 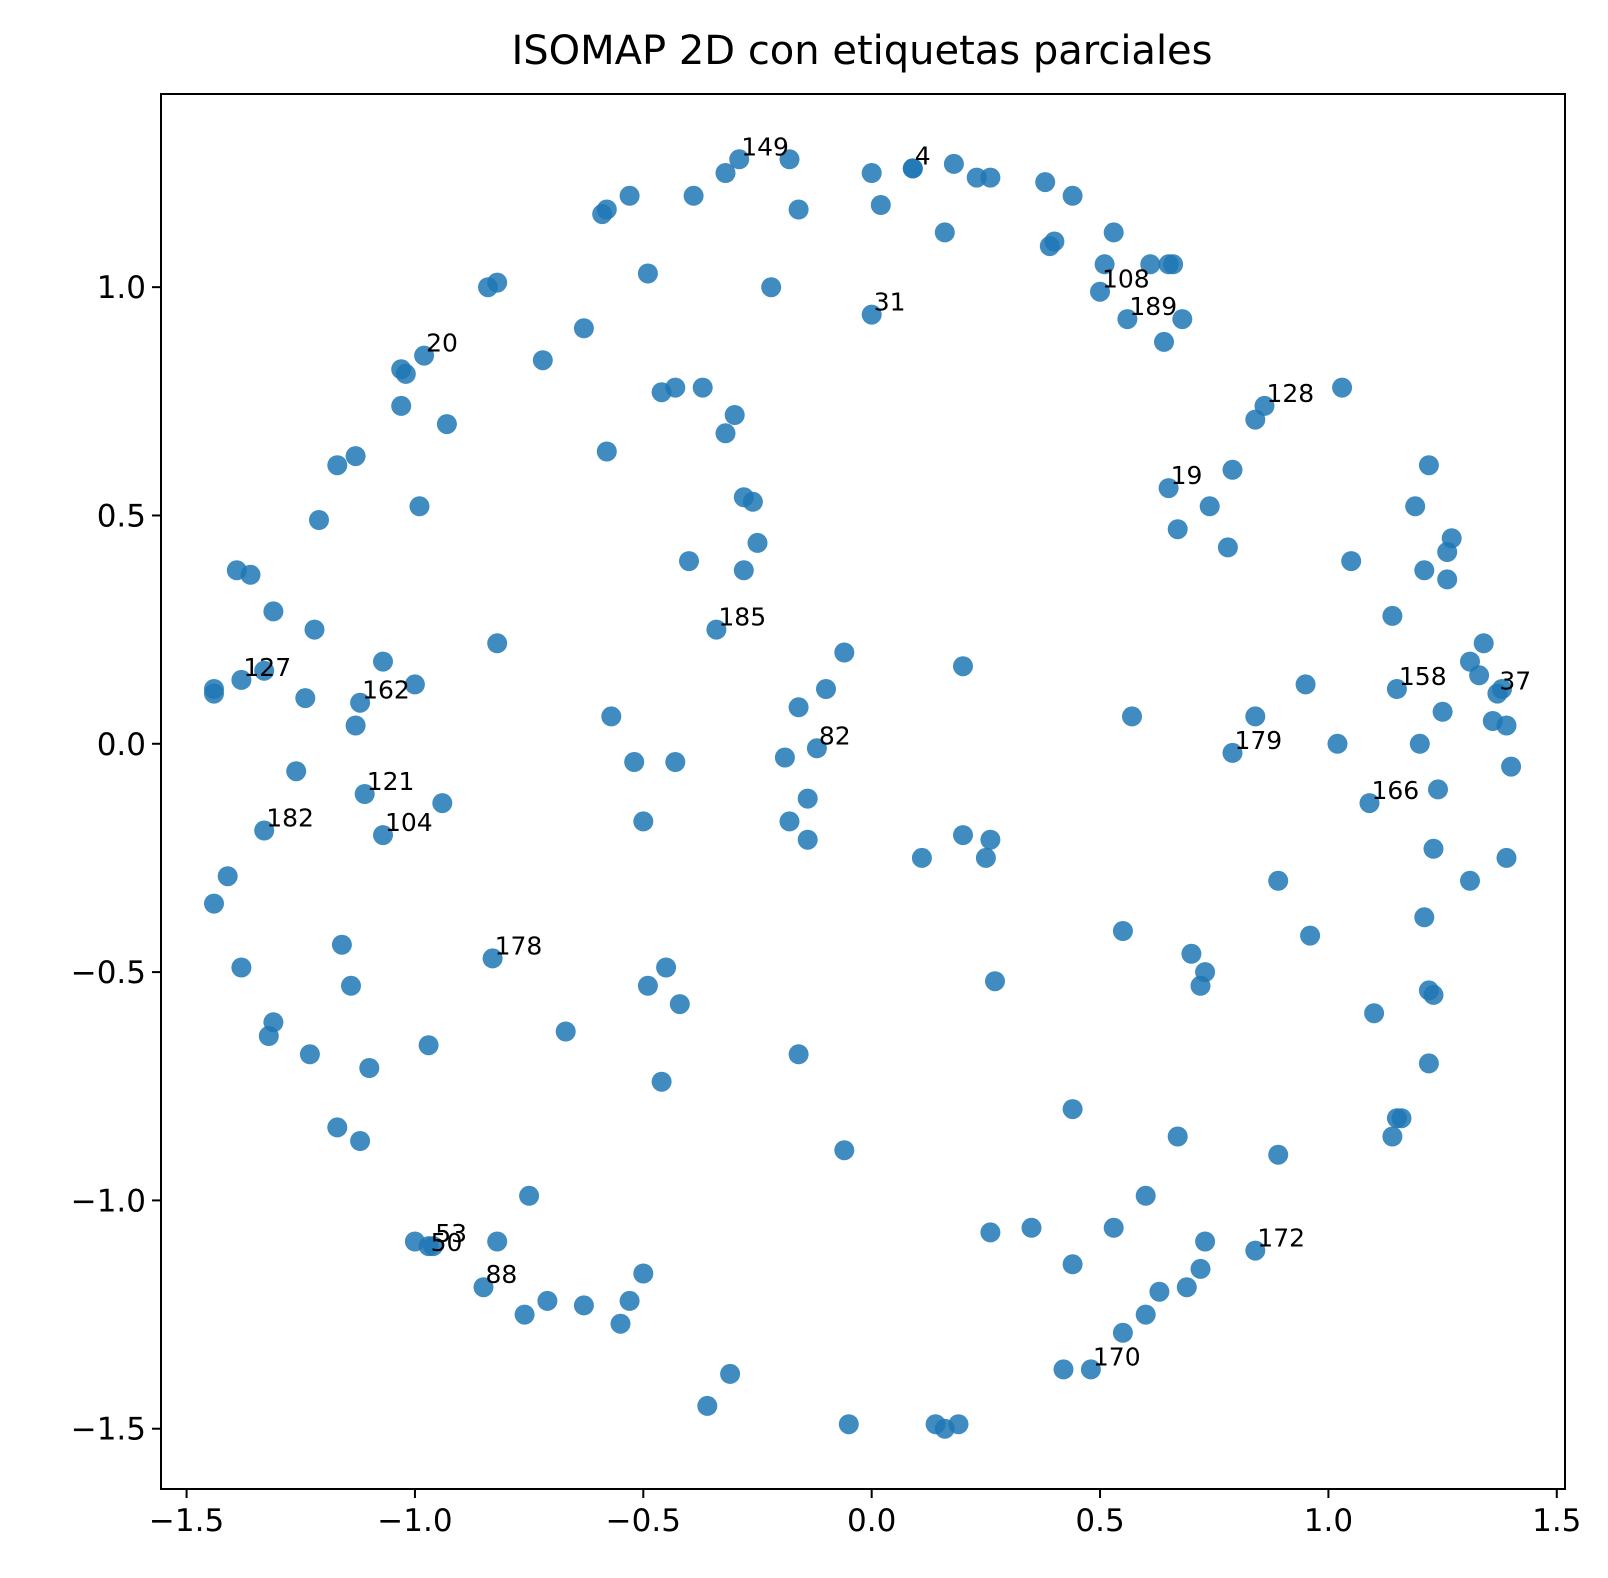 What do you see at coordinates (108, 1201) in the screenshot?
I see `y-tick-label: −1.0` at bounding box center [108, 1201].